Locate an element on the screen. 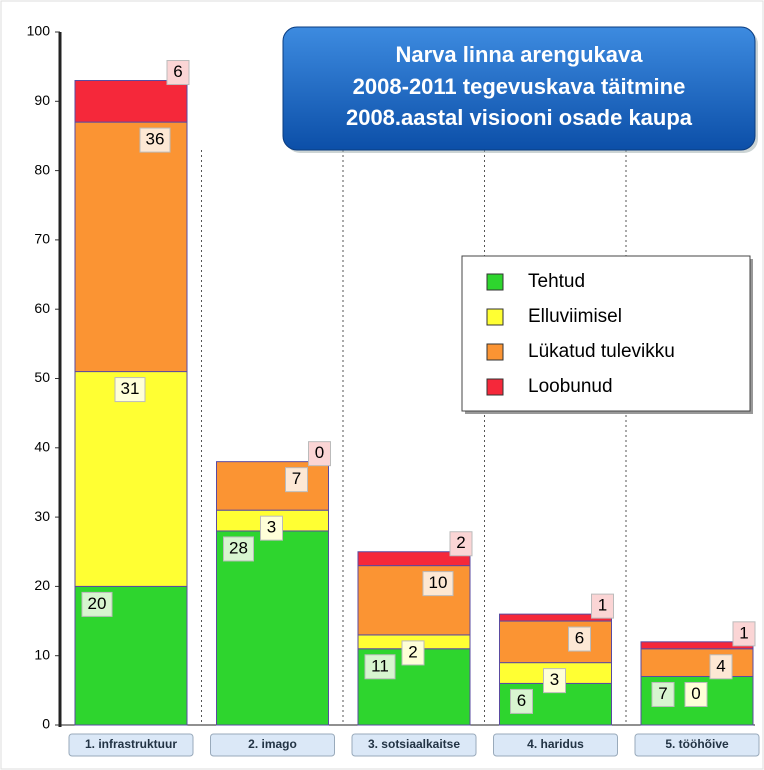  value-label: 36 is located at coordinates (155, 139).